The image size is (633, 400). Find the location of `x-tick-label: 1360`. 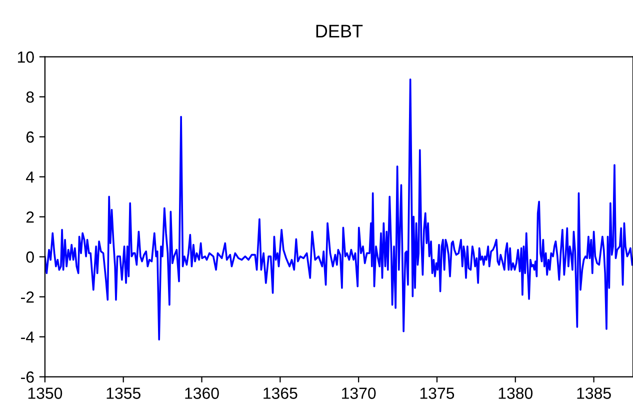

x-tick-label: 1360 is located at coordinates (202, 393).